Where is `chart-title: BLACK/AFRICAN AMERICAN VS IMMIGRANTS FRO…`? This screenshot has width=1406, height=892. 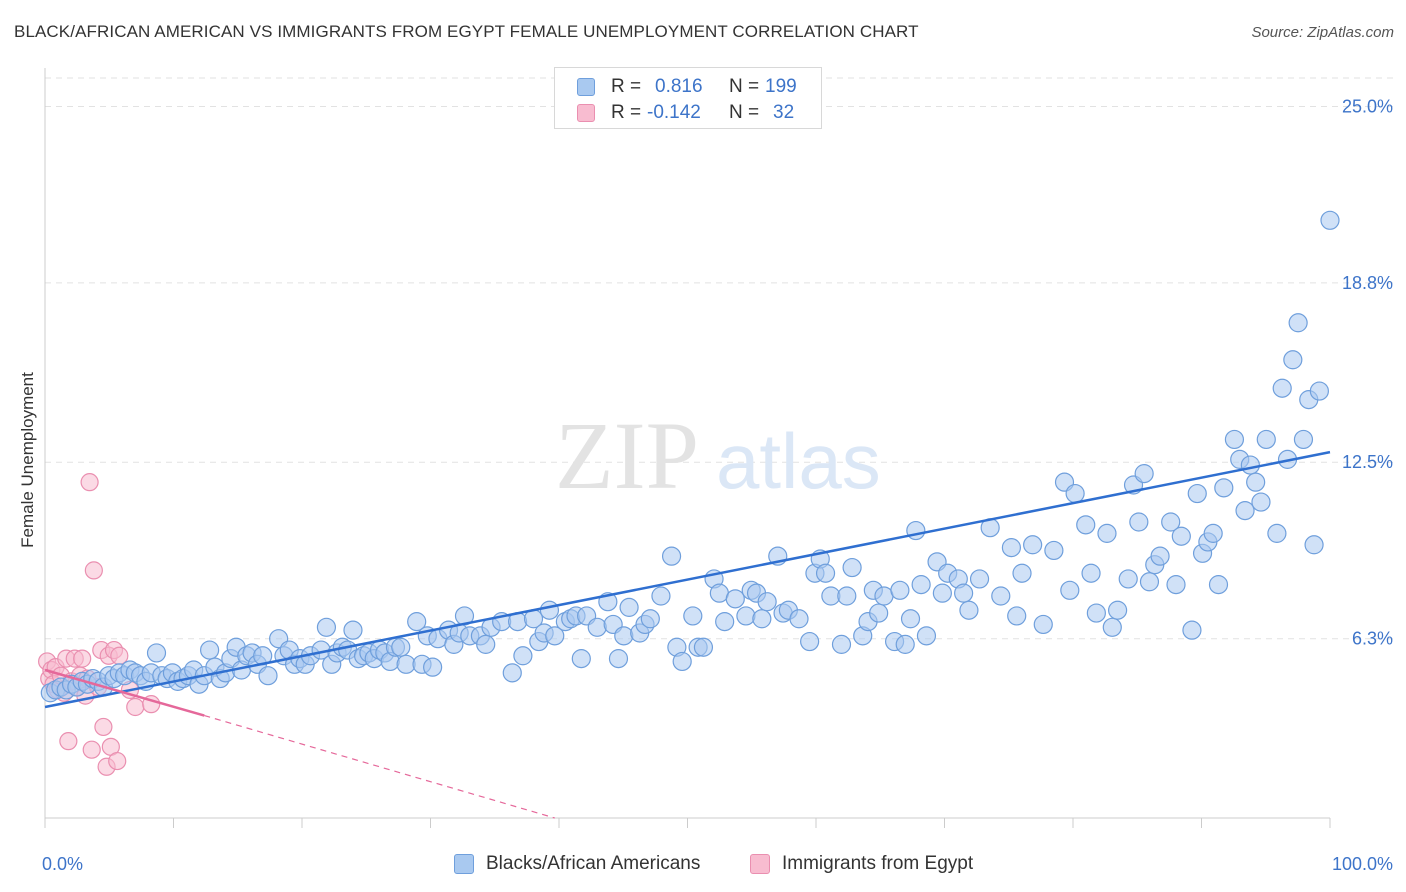
chart-title: BLACK/AFRICAN AMERICAN VS IMMIGRANTS FRO… is located at coordinates (466, 31).